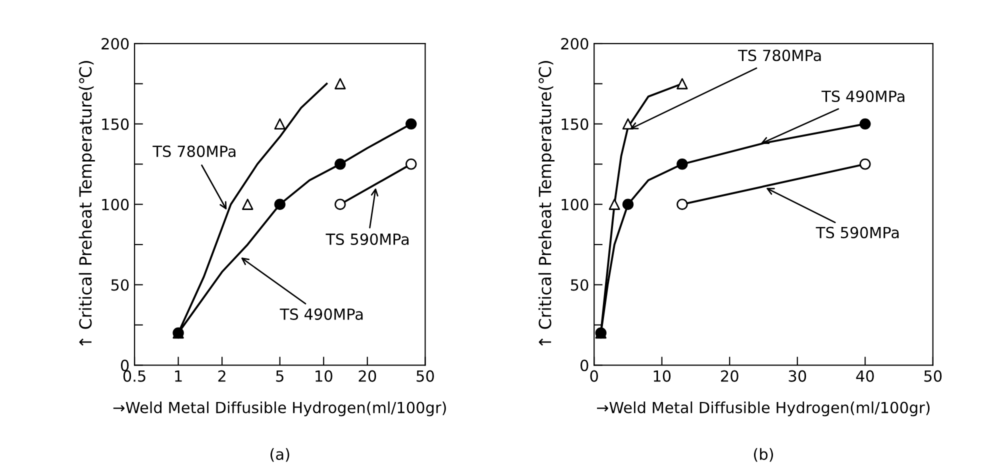 The image size is (982, 473). What do you see at coordinates (280, 376) in the screenshot?
I see `x-tick-label: 5` at bounding box center [280, 376].